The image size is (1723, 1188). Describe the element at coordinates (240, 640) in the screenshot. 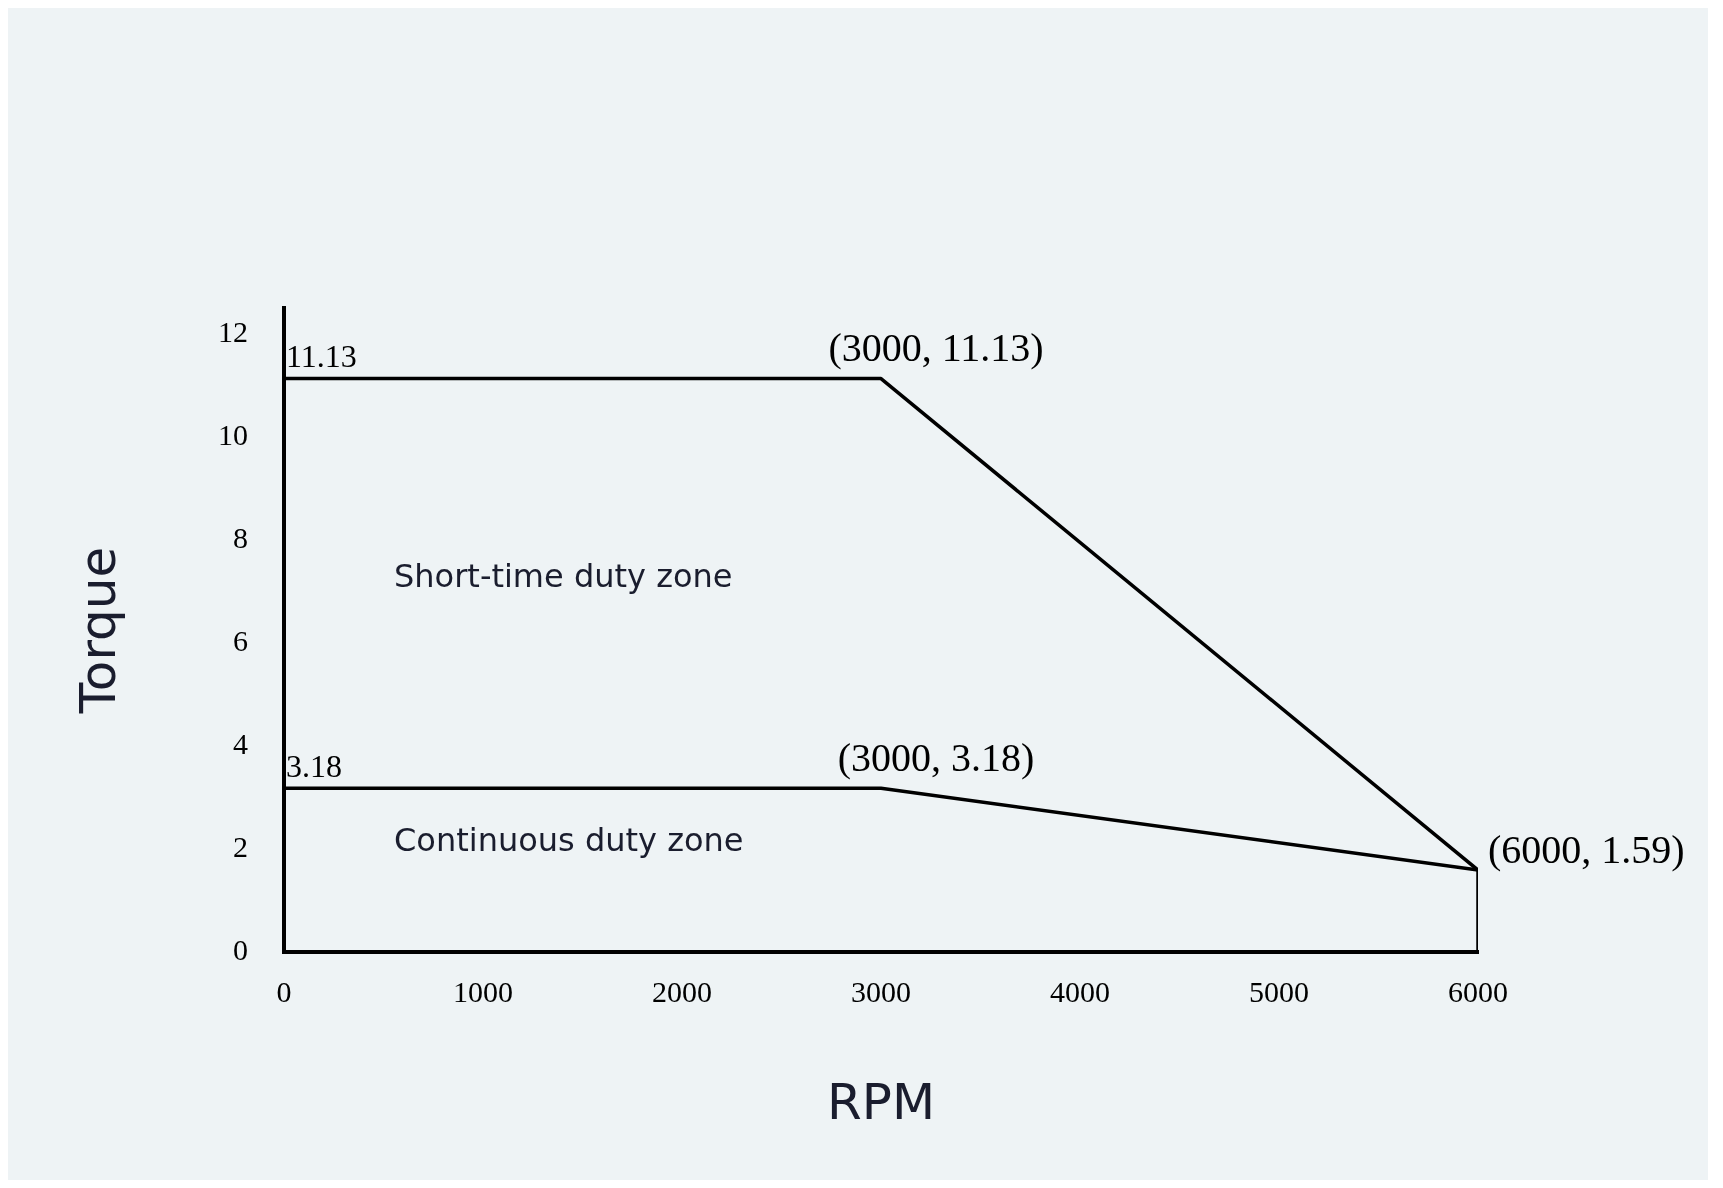

I see `y-tick-label: 6` at that location.